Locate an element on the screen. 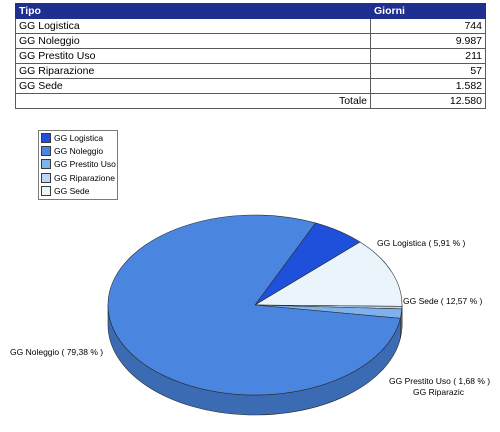  legend-item: GG Sede is located at coordinates (78, 191).